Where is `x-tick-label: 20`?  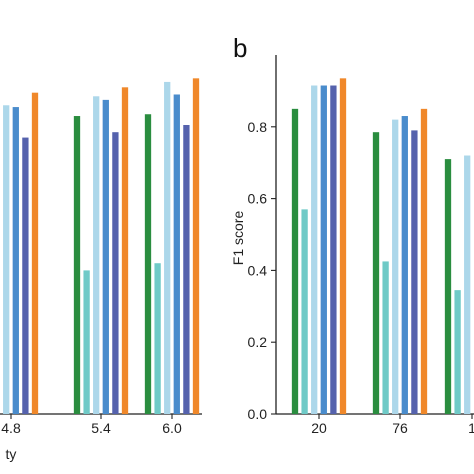 x-tick-label: 20 is located at coordinates (319, 428).